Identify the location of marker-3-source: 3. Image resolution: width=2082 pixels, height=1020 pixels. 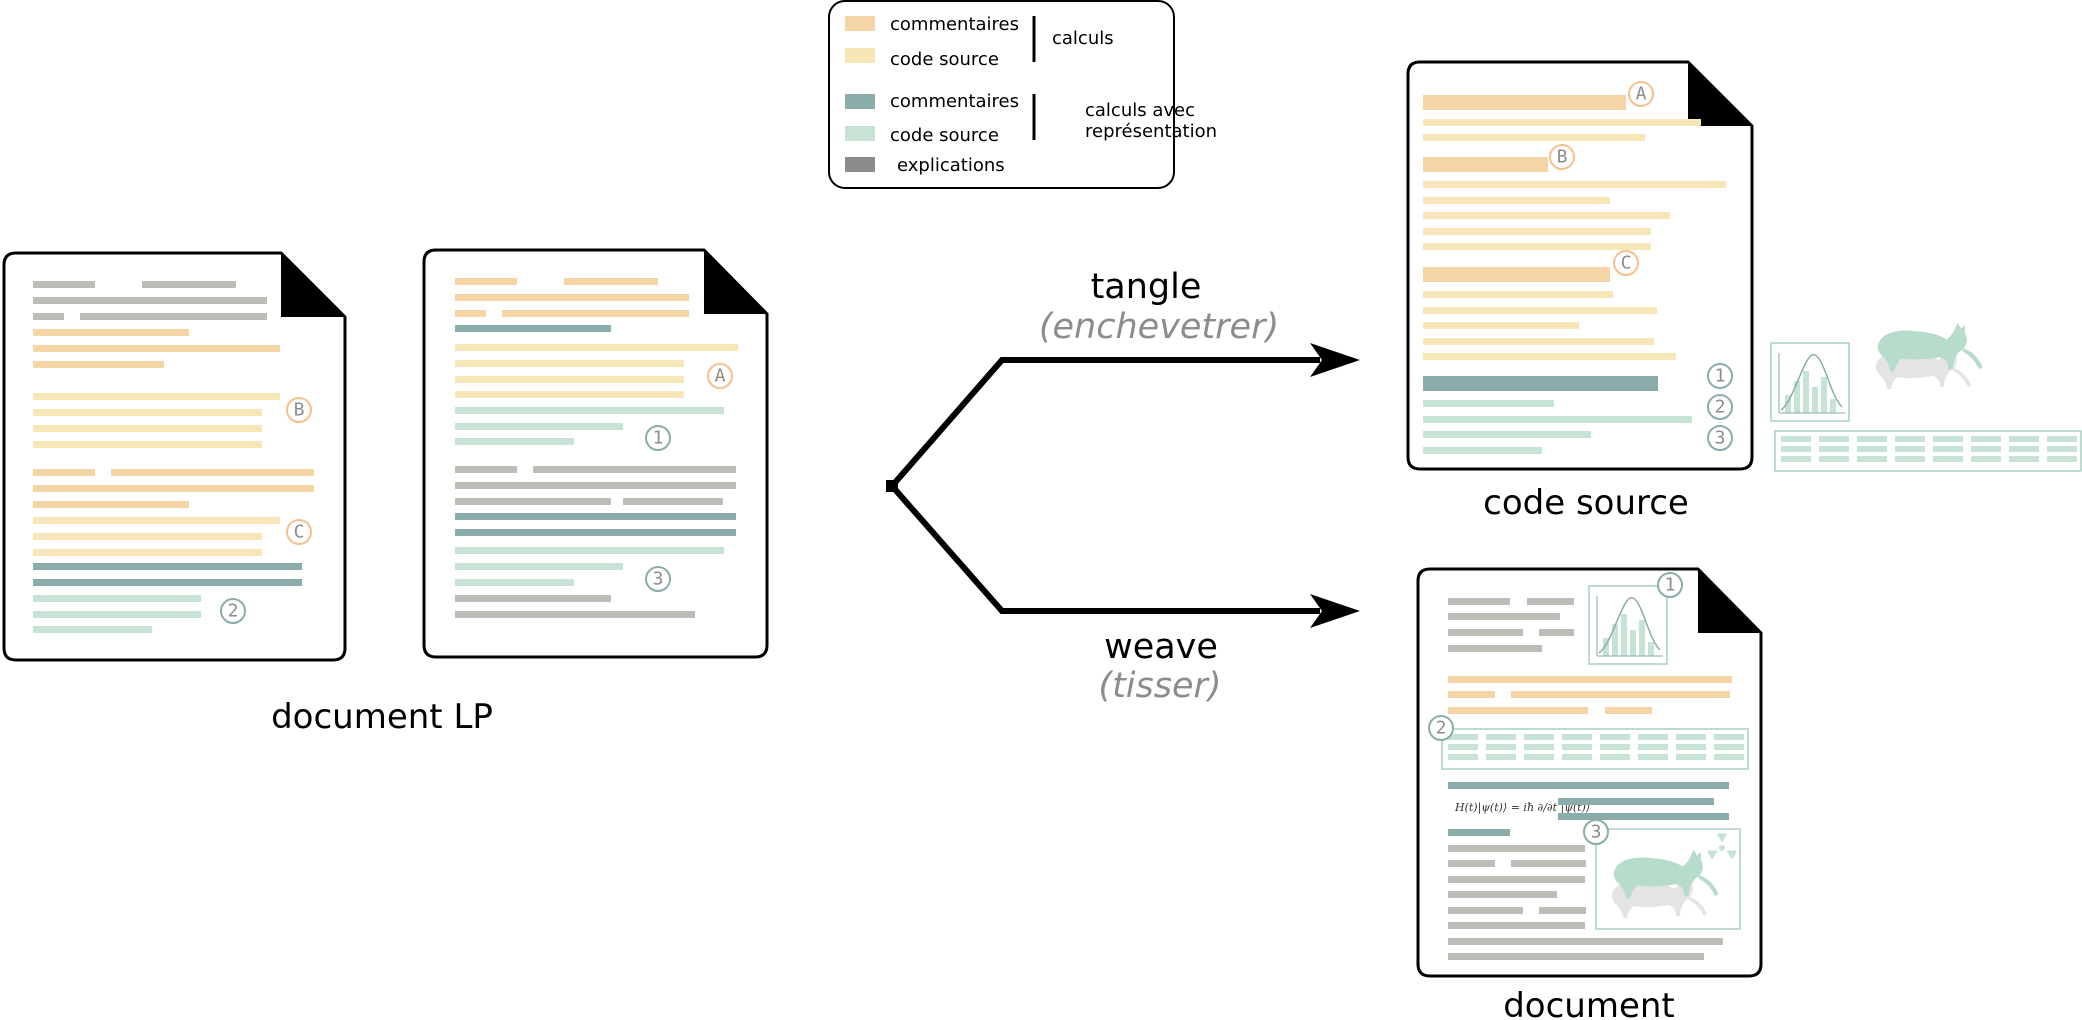
(1720, 438).